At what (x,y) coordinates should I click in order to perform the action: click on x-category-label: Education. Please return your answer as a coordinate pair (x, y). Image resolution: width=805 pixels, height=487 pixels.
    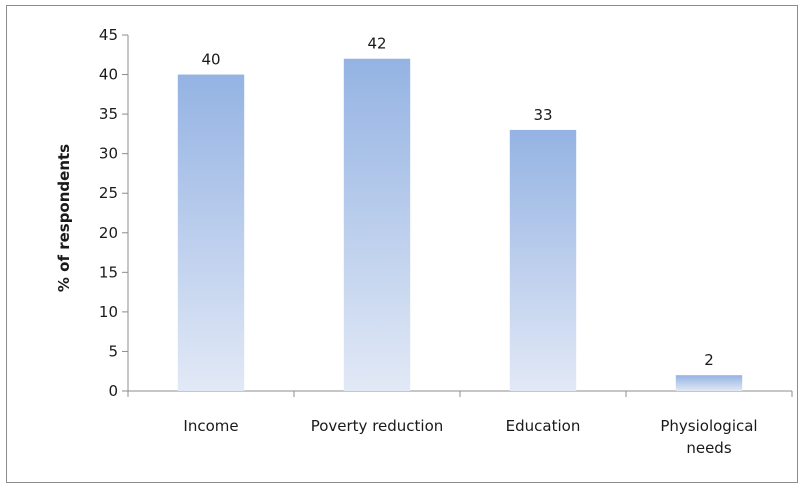
    Looking at the image, I should click on (543, 426).